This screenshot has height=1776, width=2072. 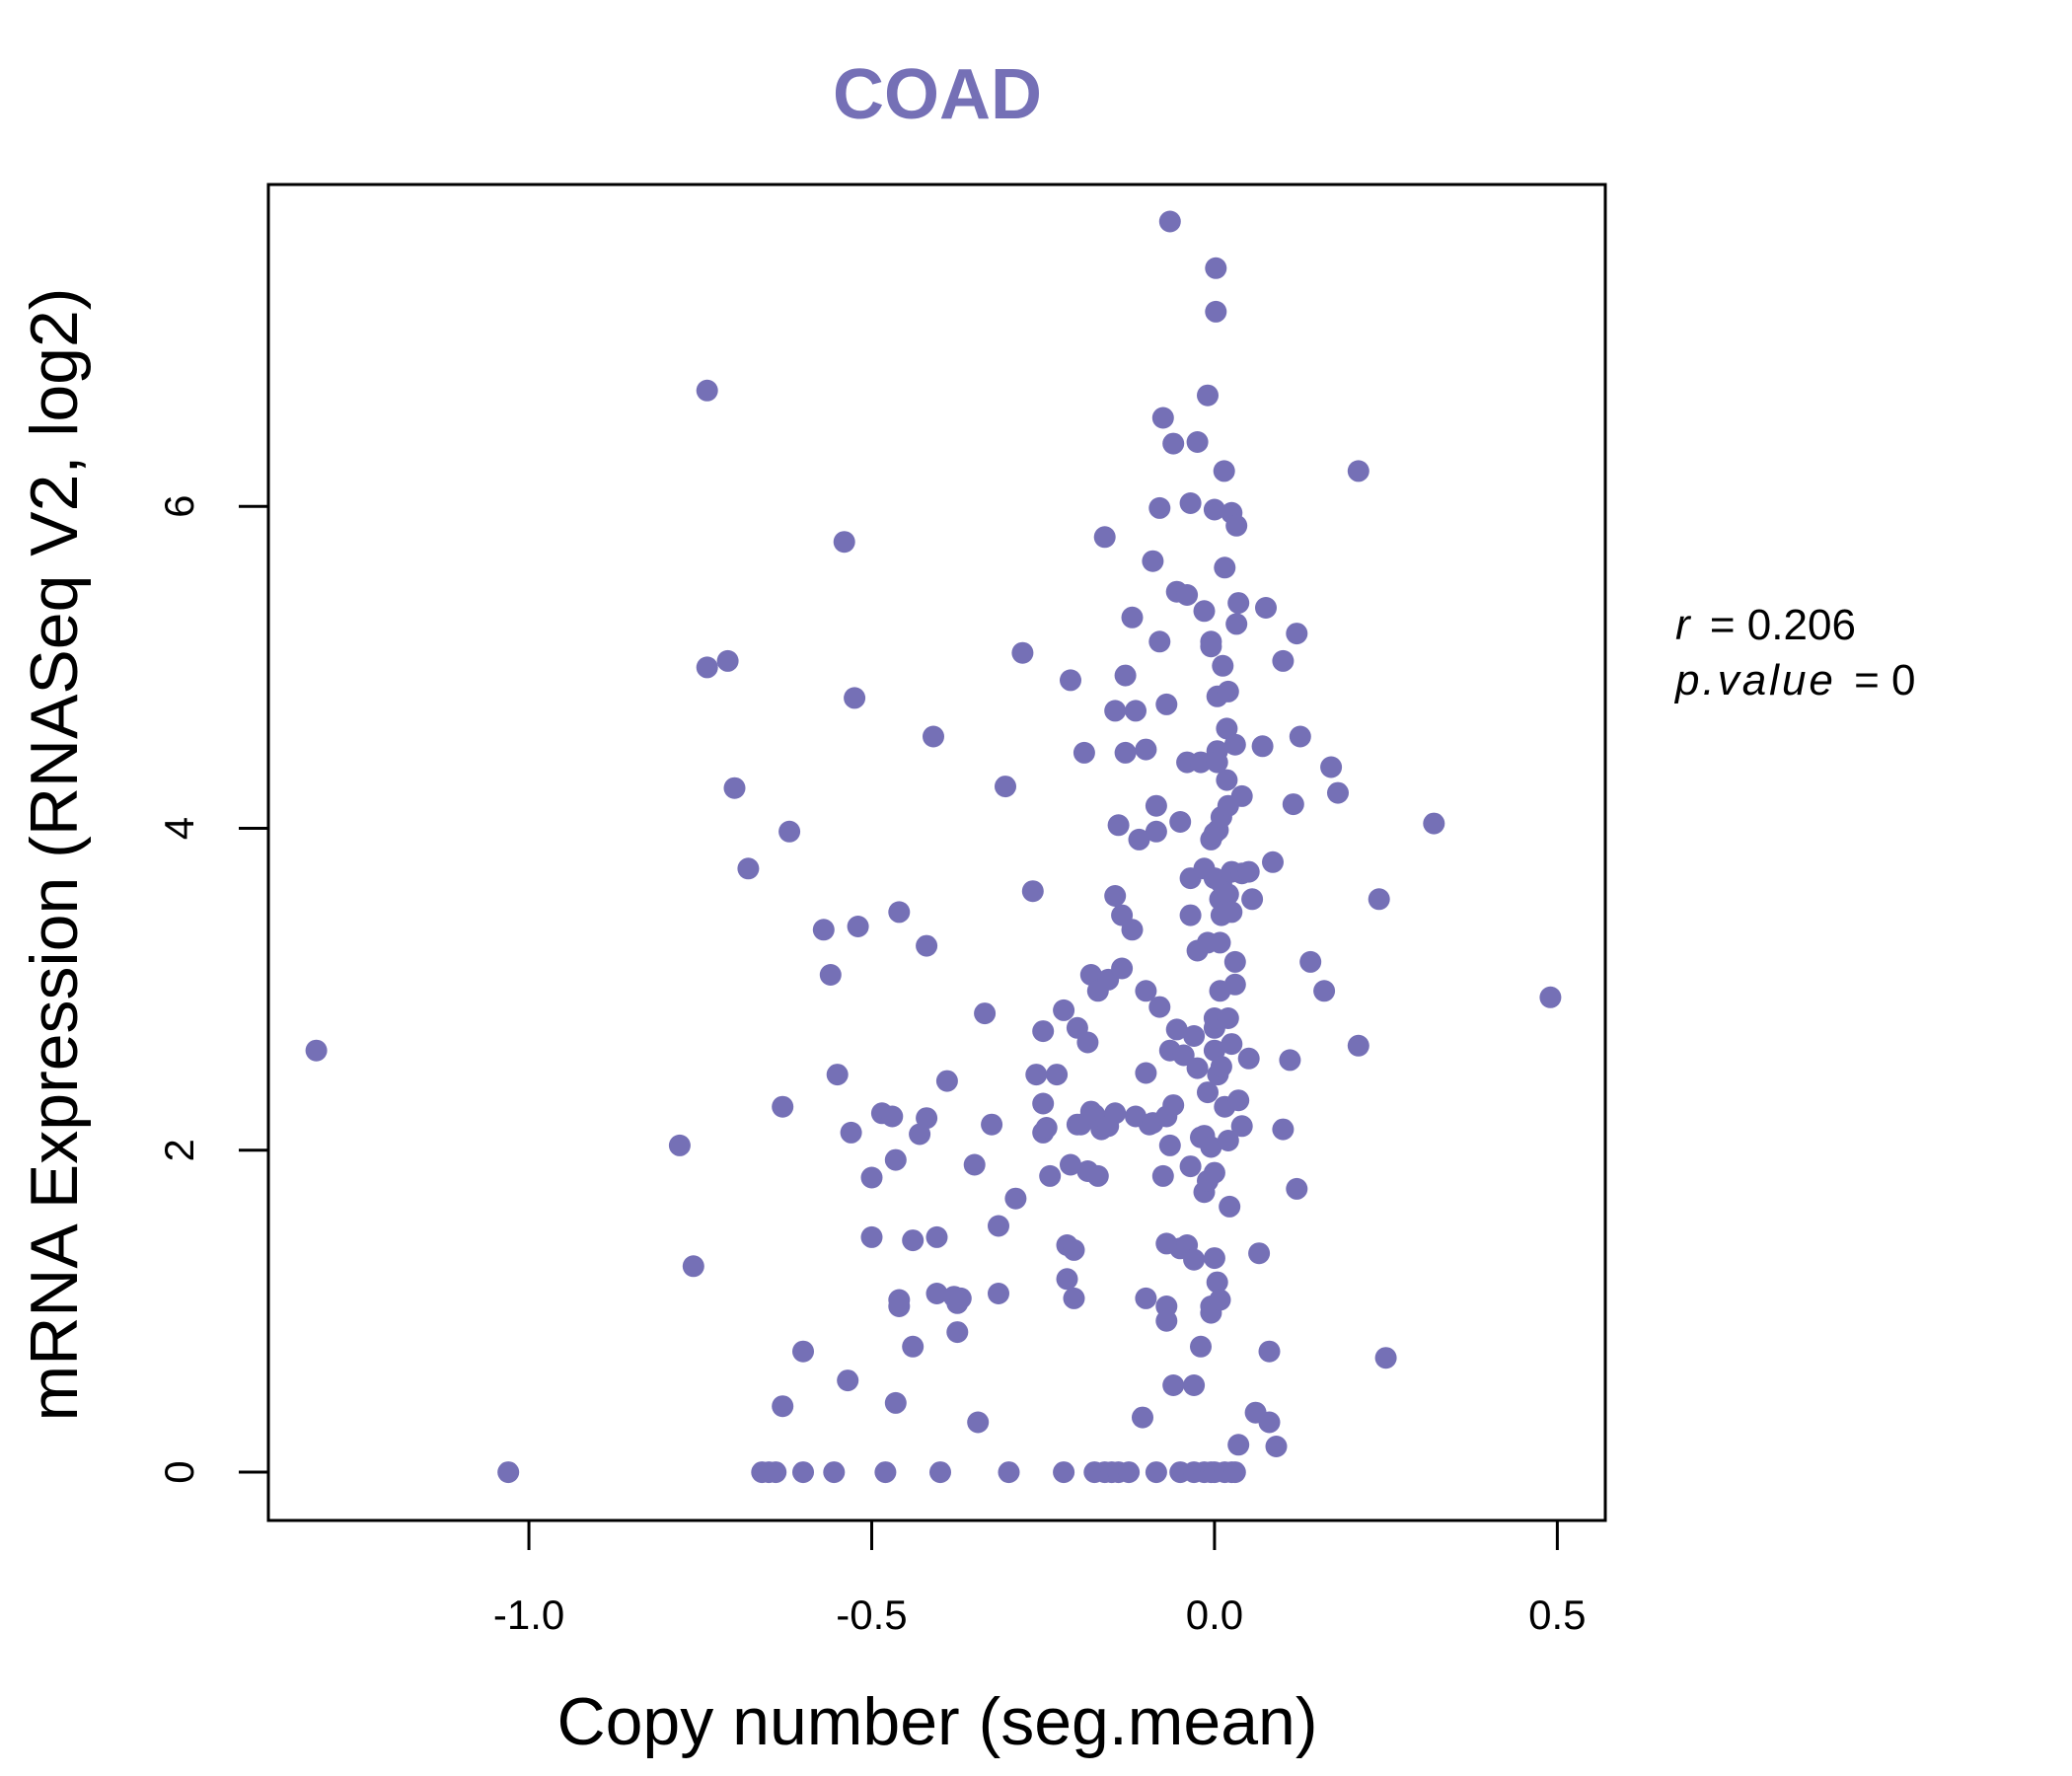 I want to click on y-axis: 0 2 4 6, so click(x=212, y=990).